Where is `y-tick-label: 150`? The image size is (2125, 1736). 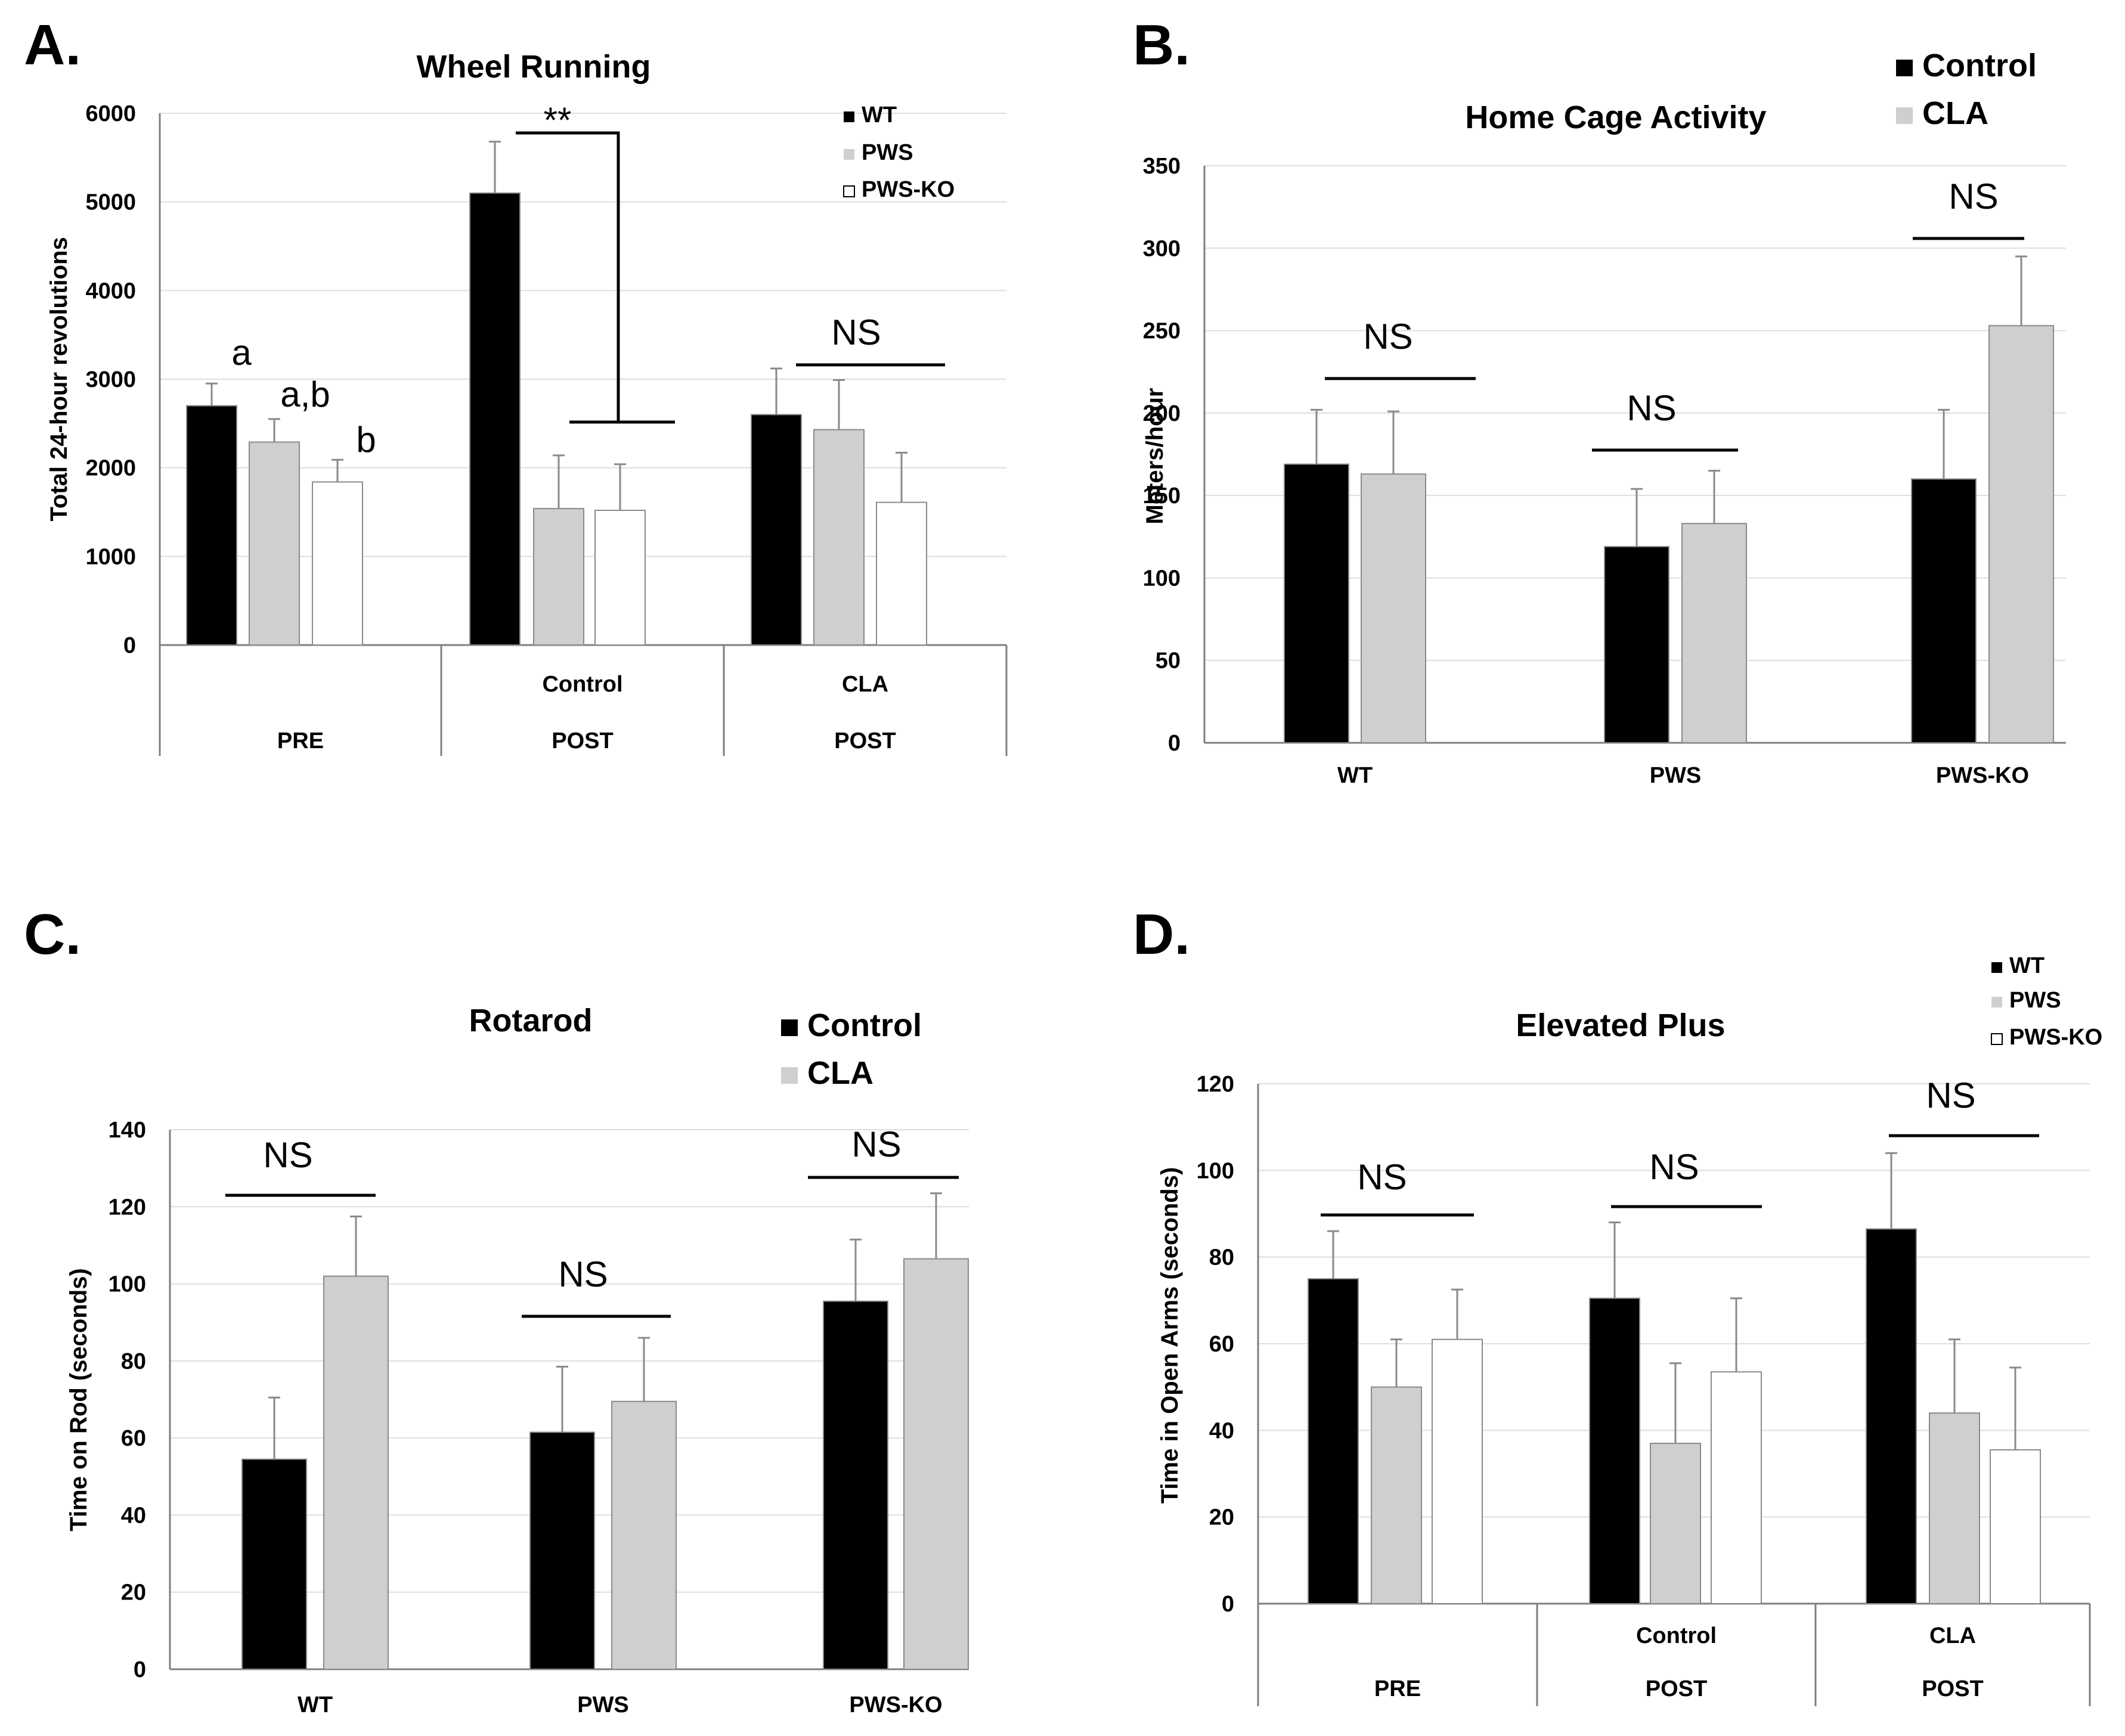 y-tick-label: 150 is located at coordinates (1162, 496).